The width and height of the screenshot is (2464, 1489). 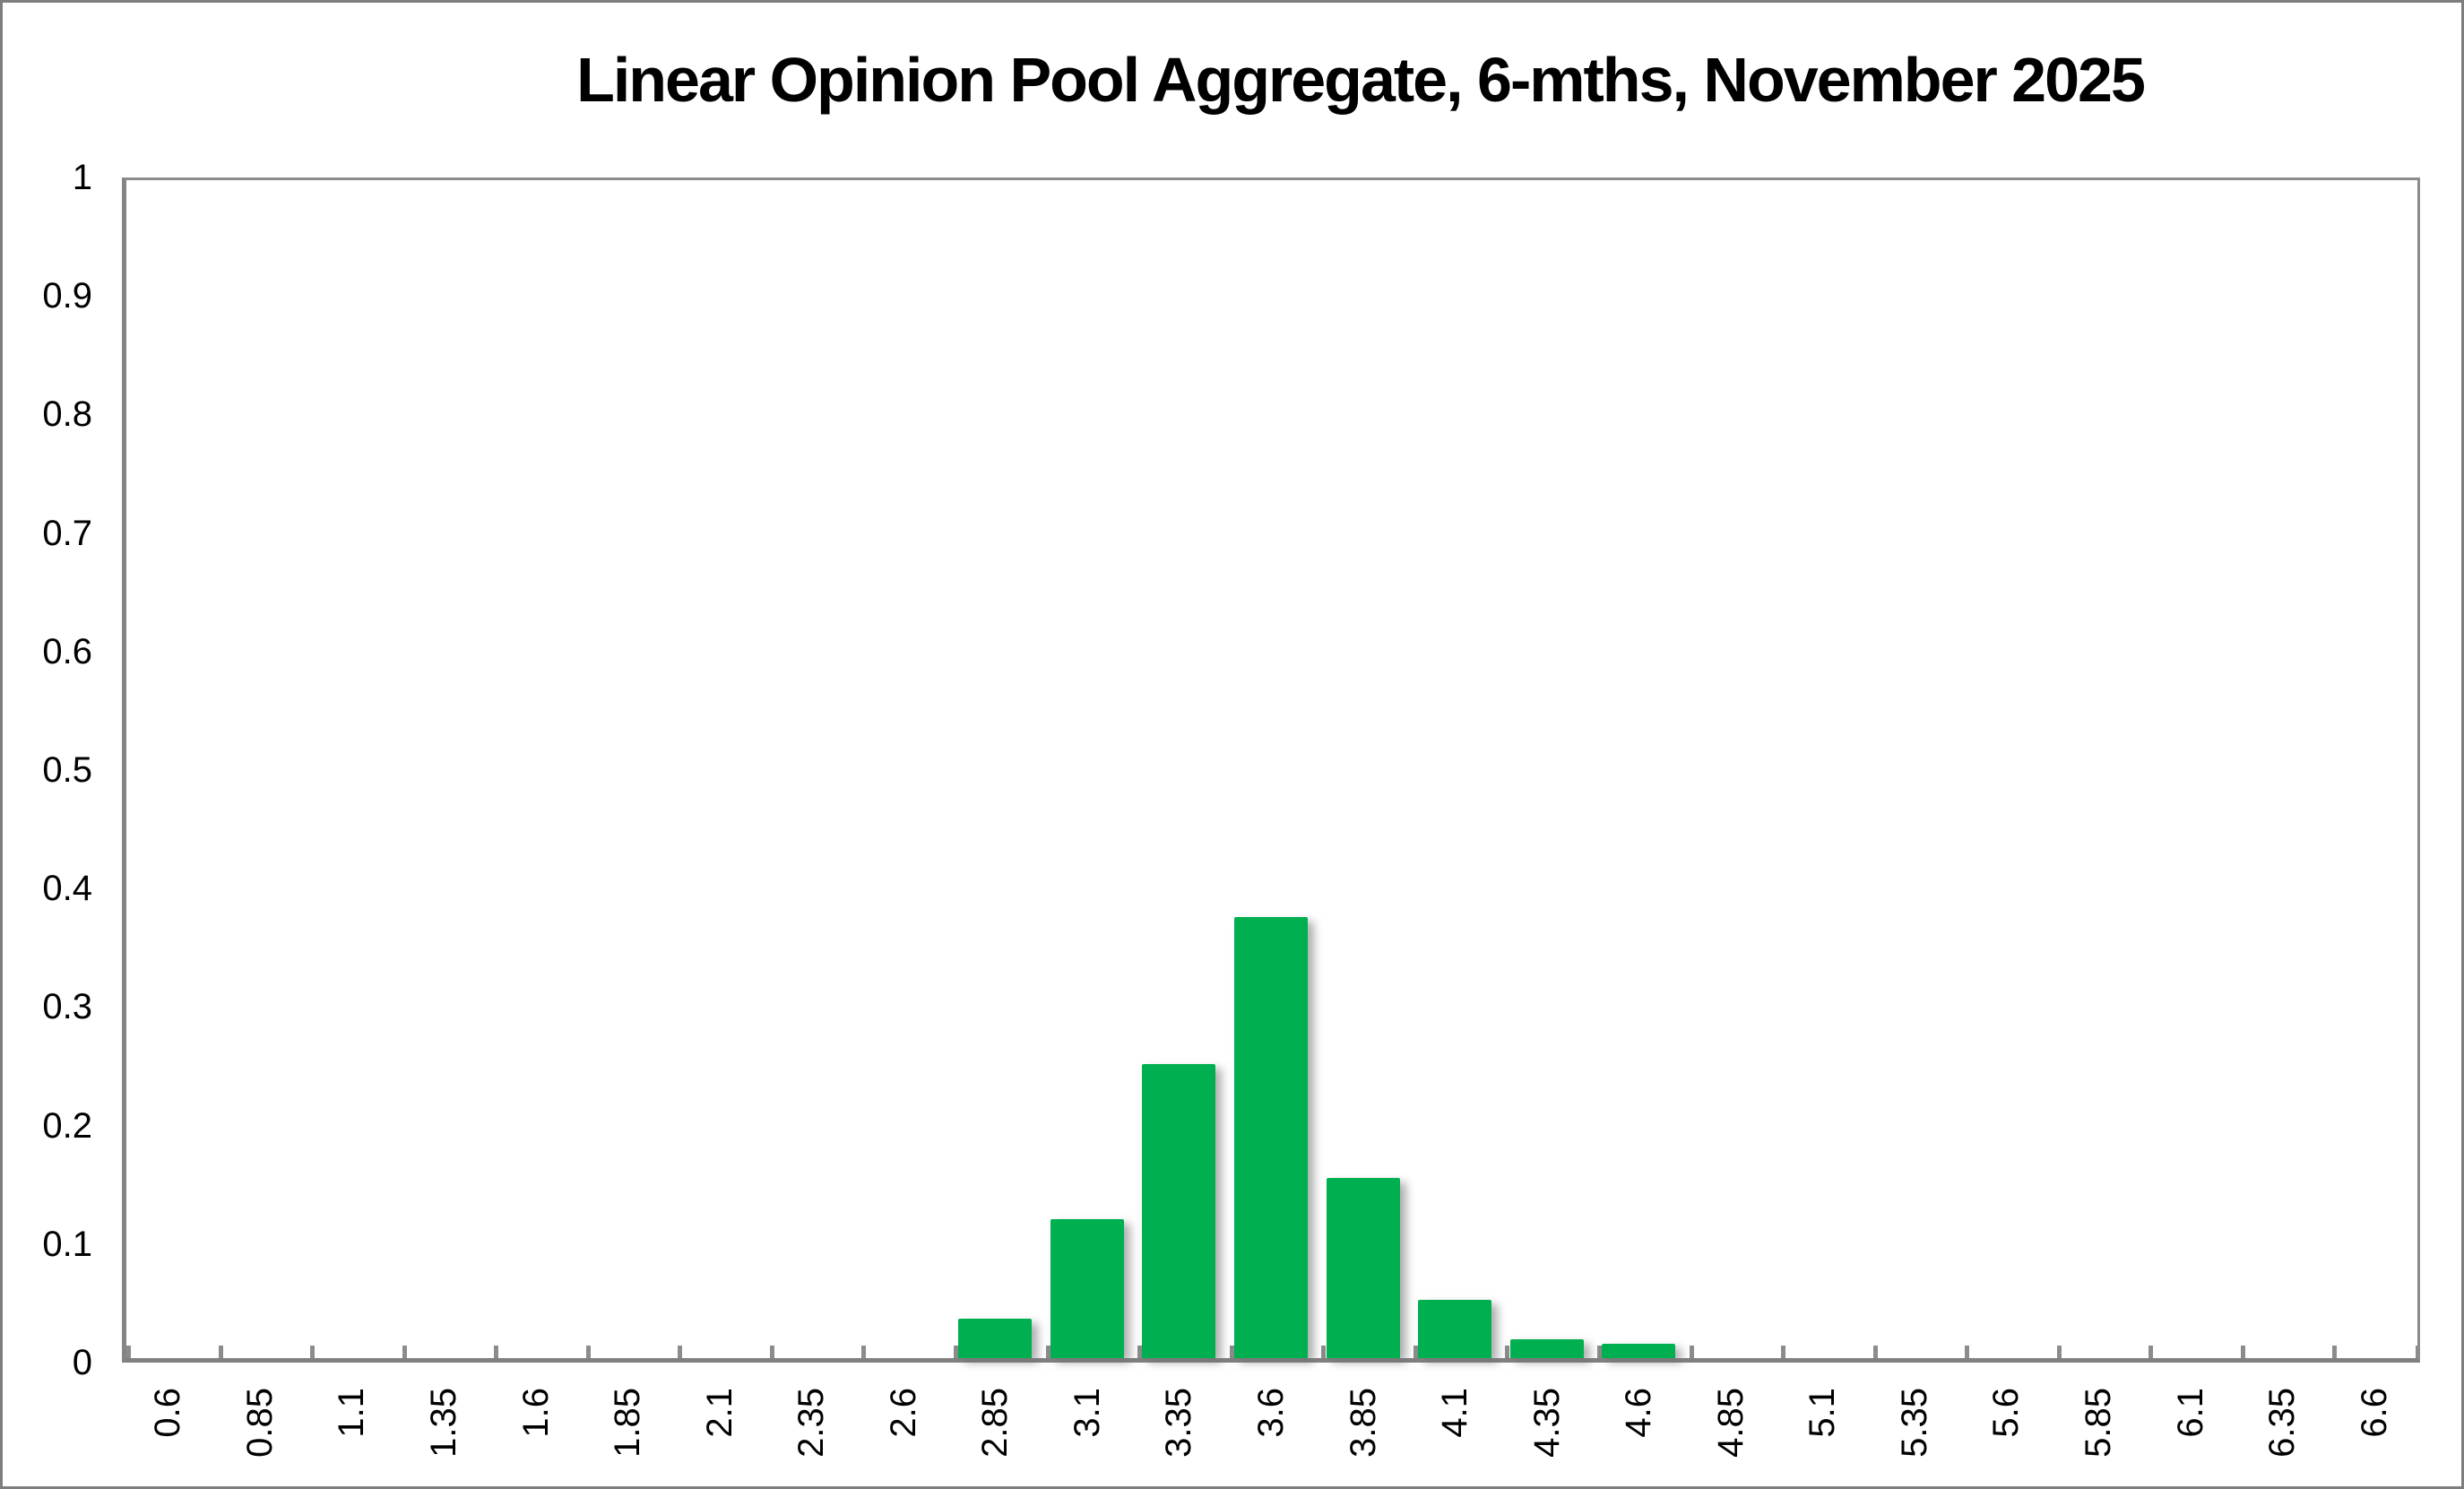 I want to click on bar-2.85, so click(x=996, y=1338).